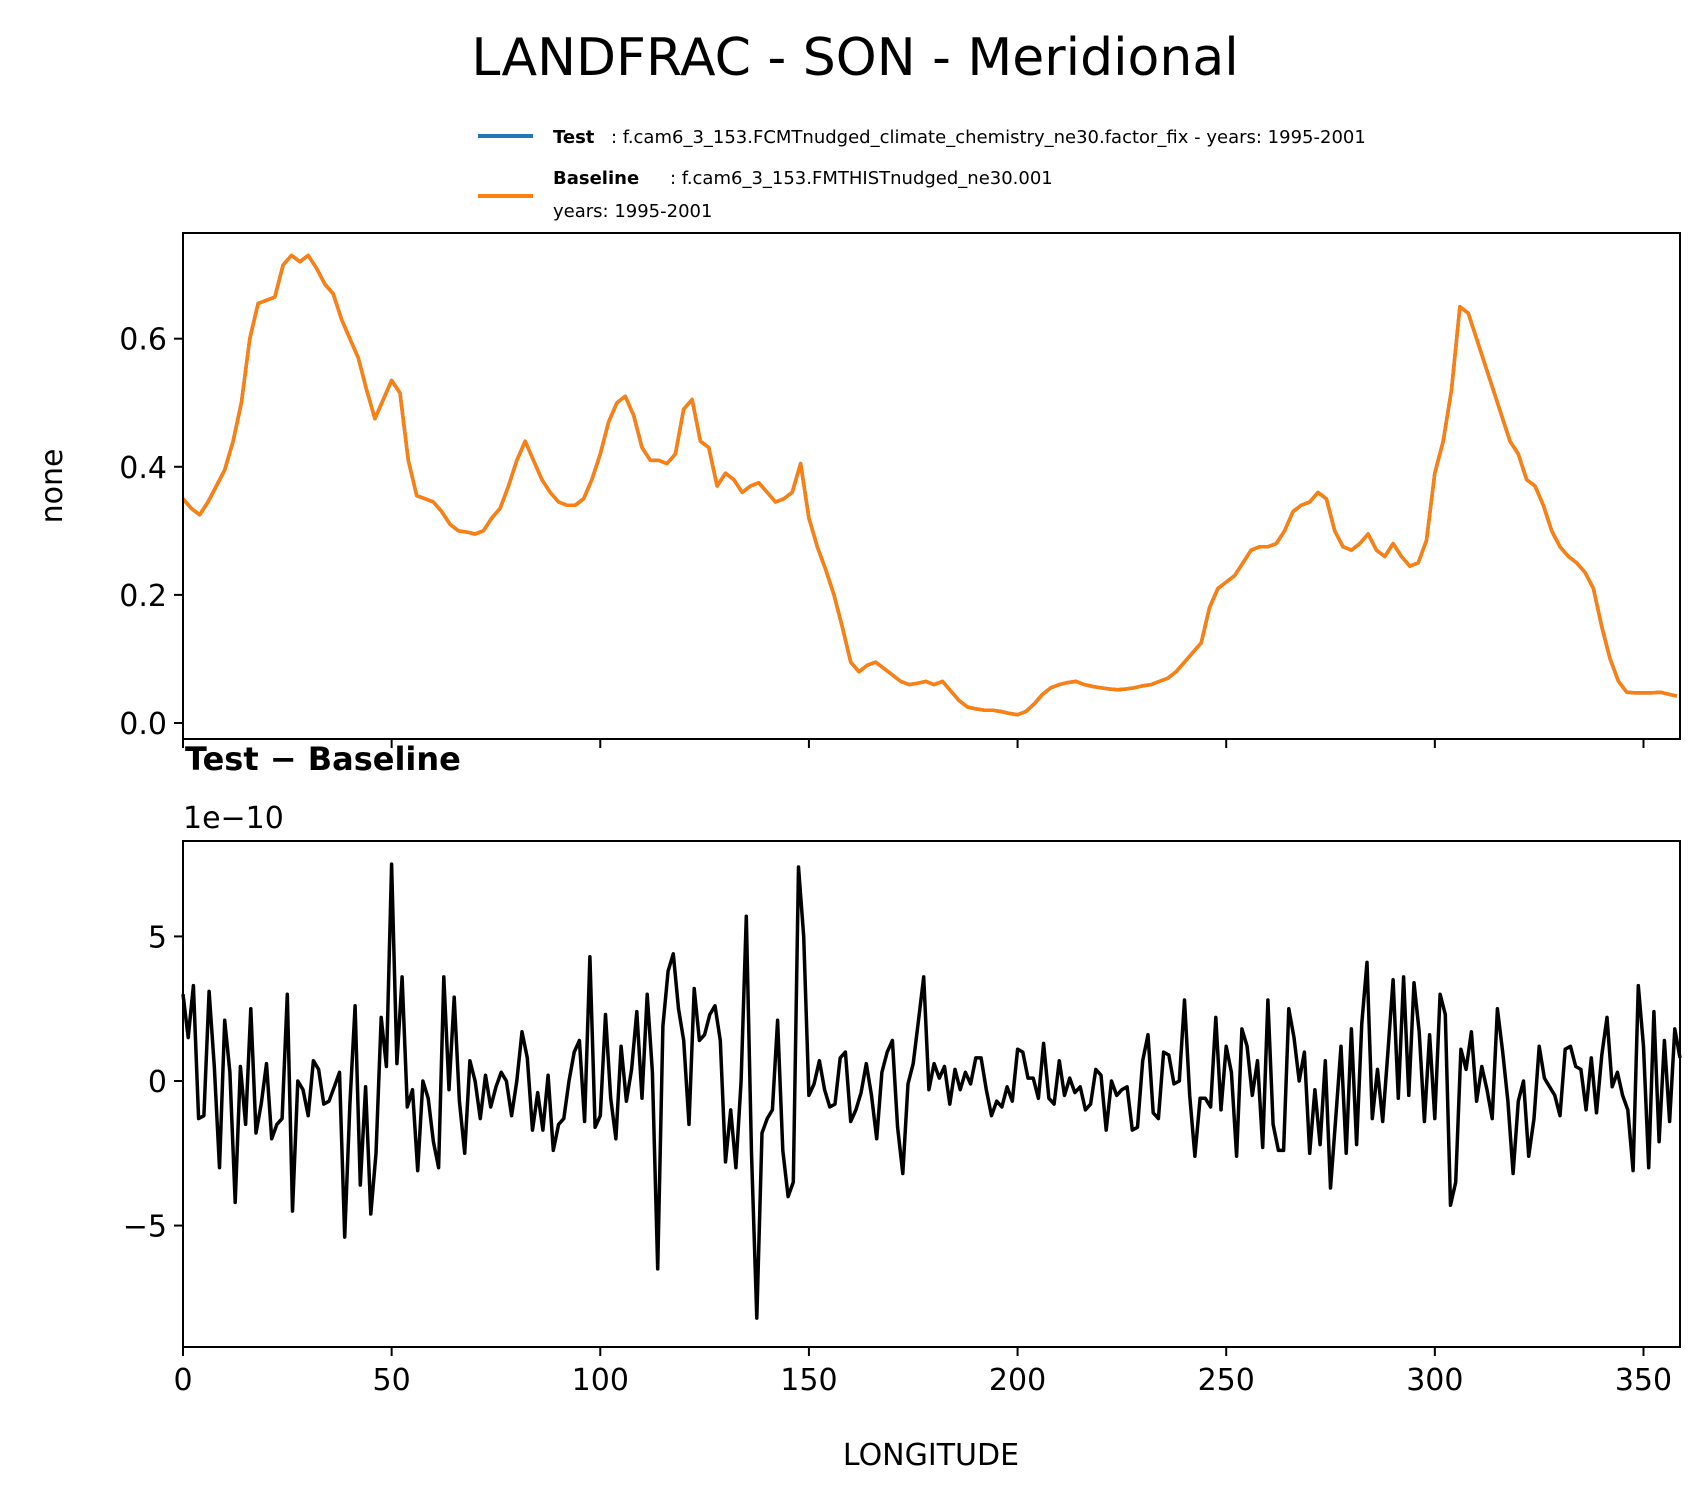 The height and width of the screenshot is (1496, 1703). Describe the element at coordinates (182, 1380) in the screenshot. I see `bottom-xtick-label: 0` at that location.